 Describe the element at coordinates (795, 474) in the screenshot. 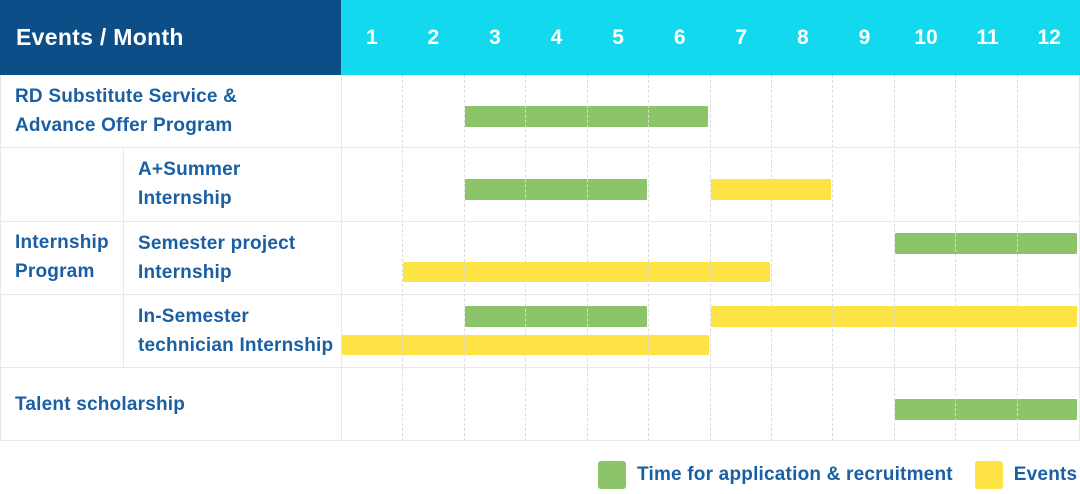

I see `application-legend-label: Time for application & recruitment` at that location.